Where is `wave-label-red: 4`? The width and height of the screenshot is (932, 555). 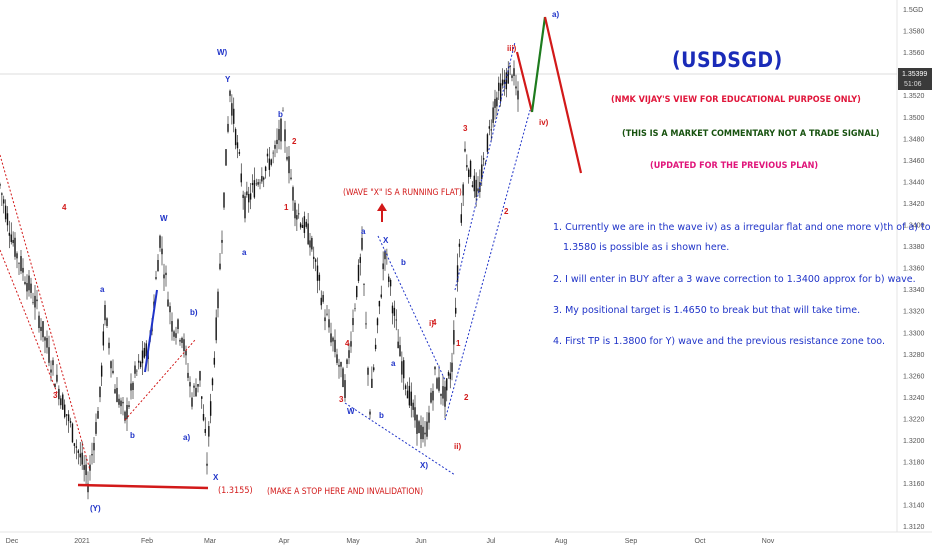 wave-label-red: 4 is located at coordinates (434, 322).